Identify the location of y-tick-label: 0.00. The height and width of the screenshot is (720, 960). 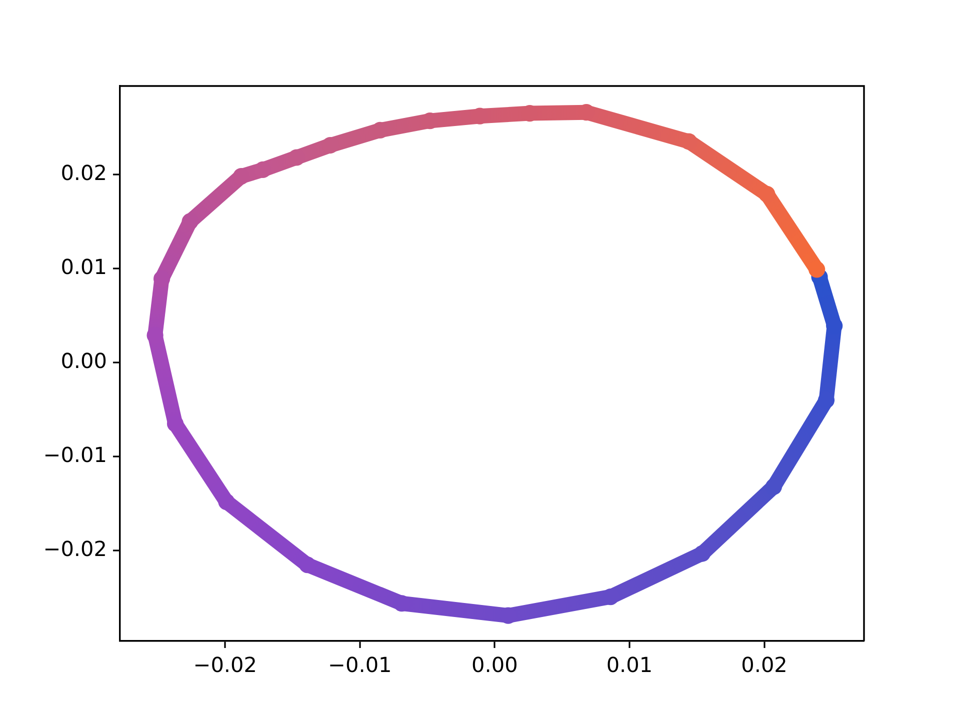
(83, 360).